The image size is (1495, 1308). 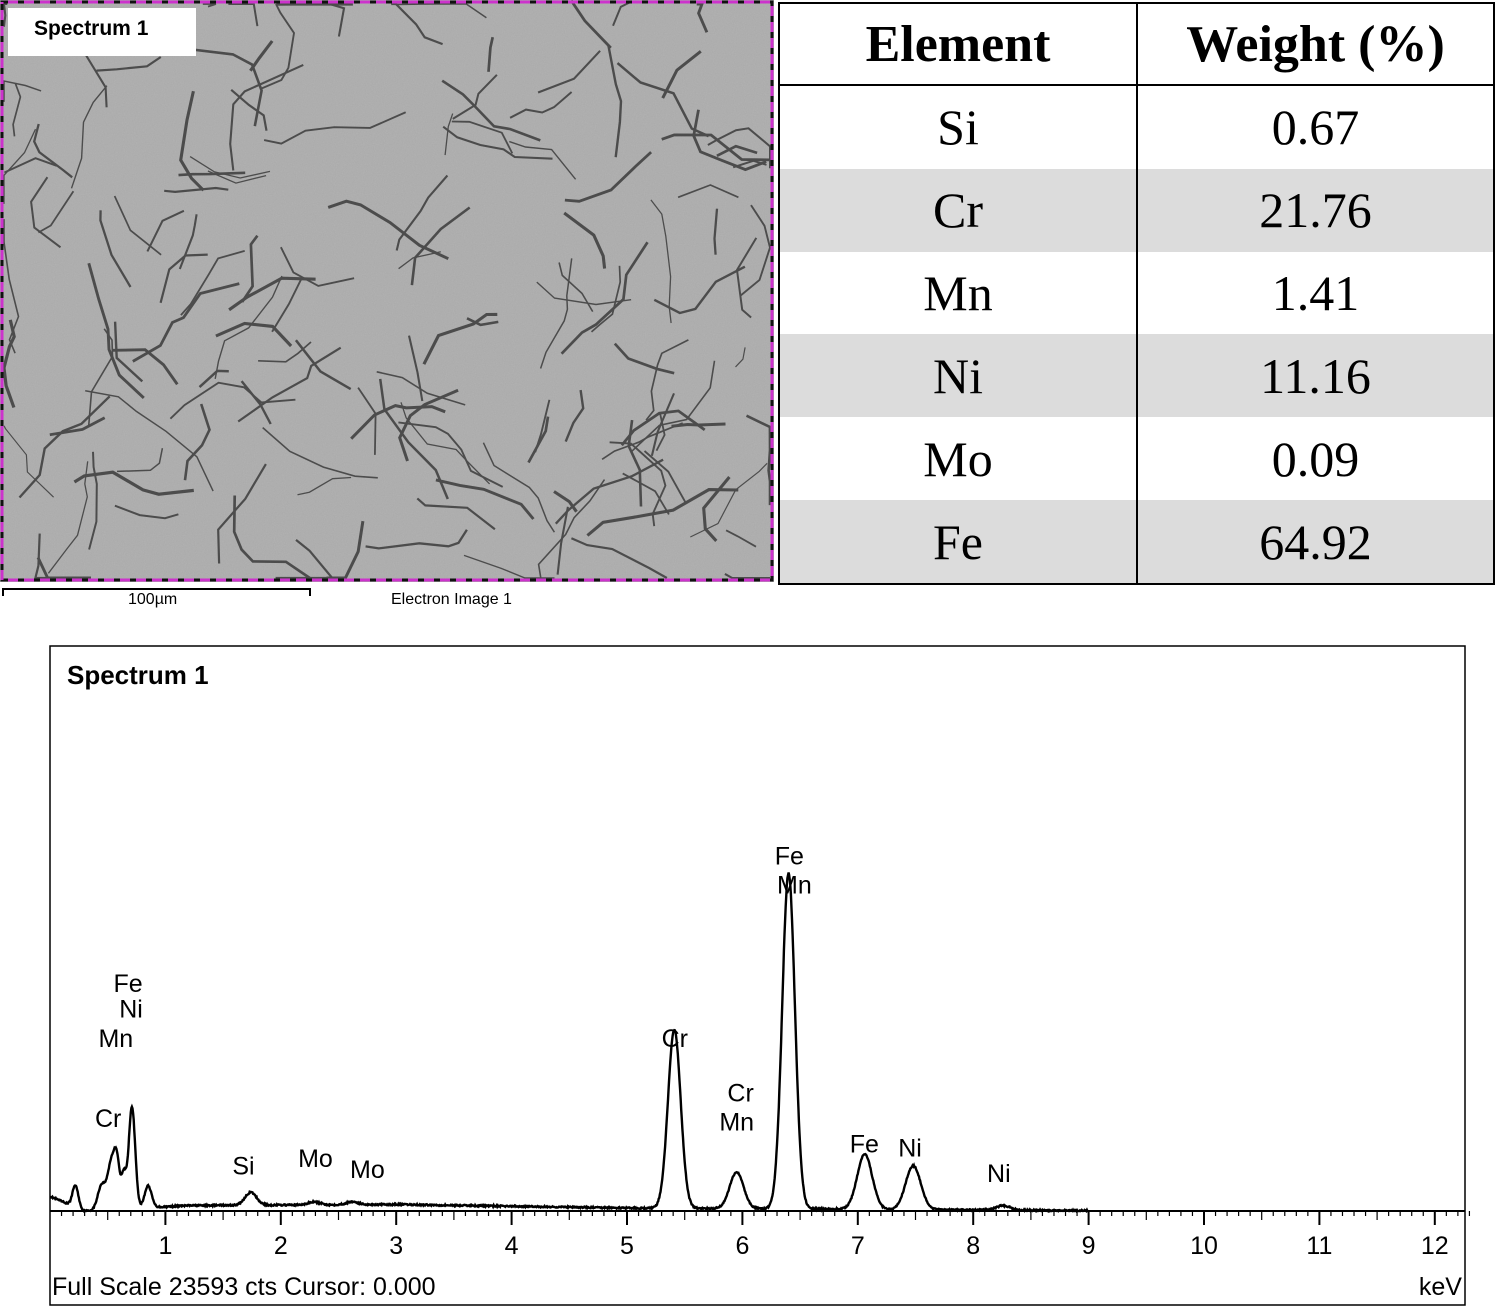 I want to click on peak-label: Mn, so click(x=736, y=1123).